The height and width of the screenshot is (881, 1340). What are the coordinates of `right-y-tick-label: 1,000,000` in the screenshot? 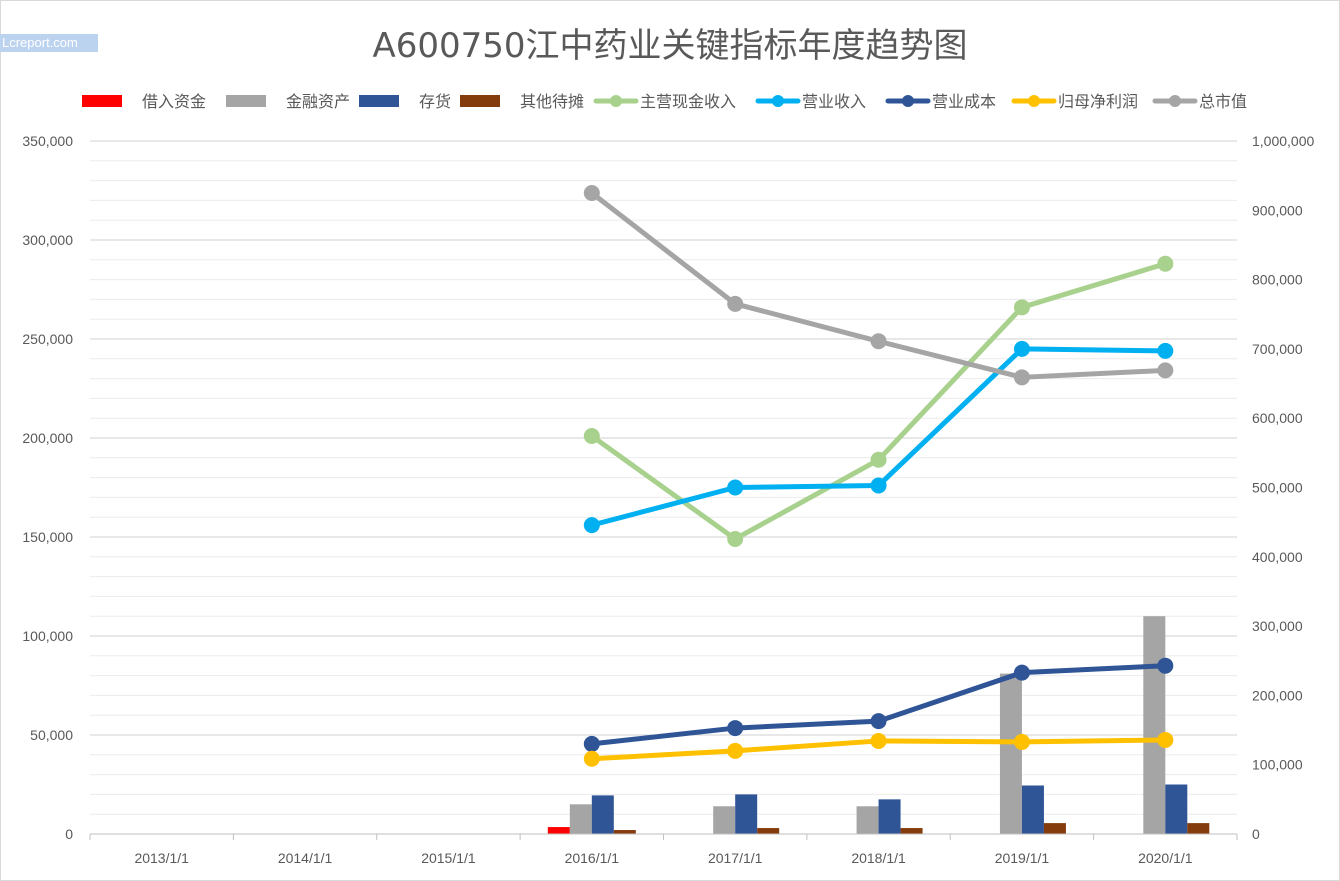 It's located at (1283, 141).